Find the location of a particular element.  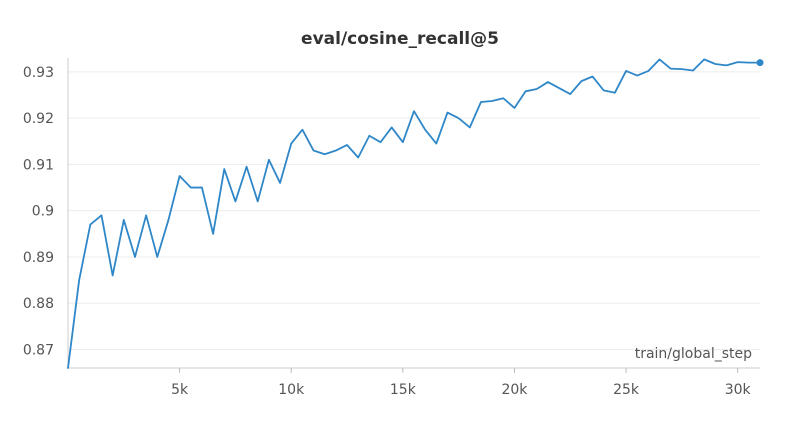

y-tick-label: 0.91 is located at coordinates (38, 165).